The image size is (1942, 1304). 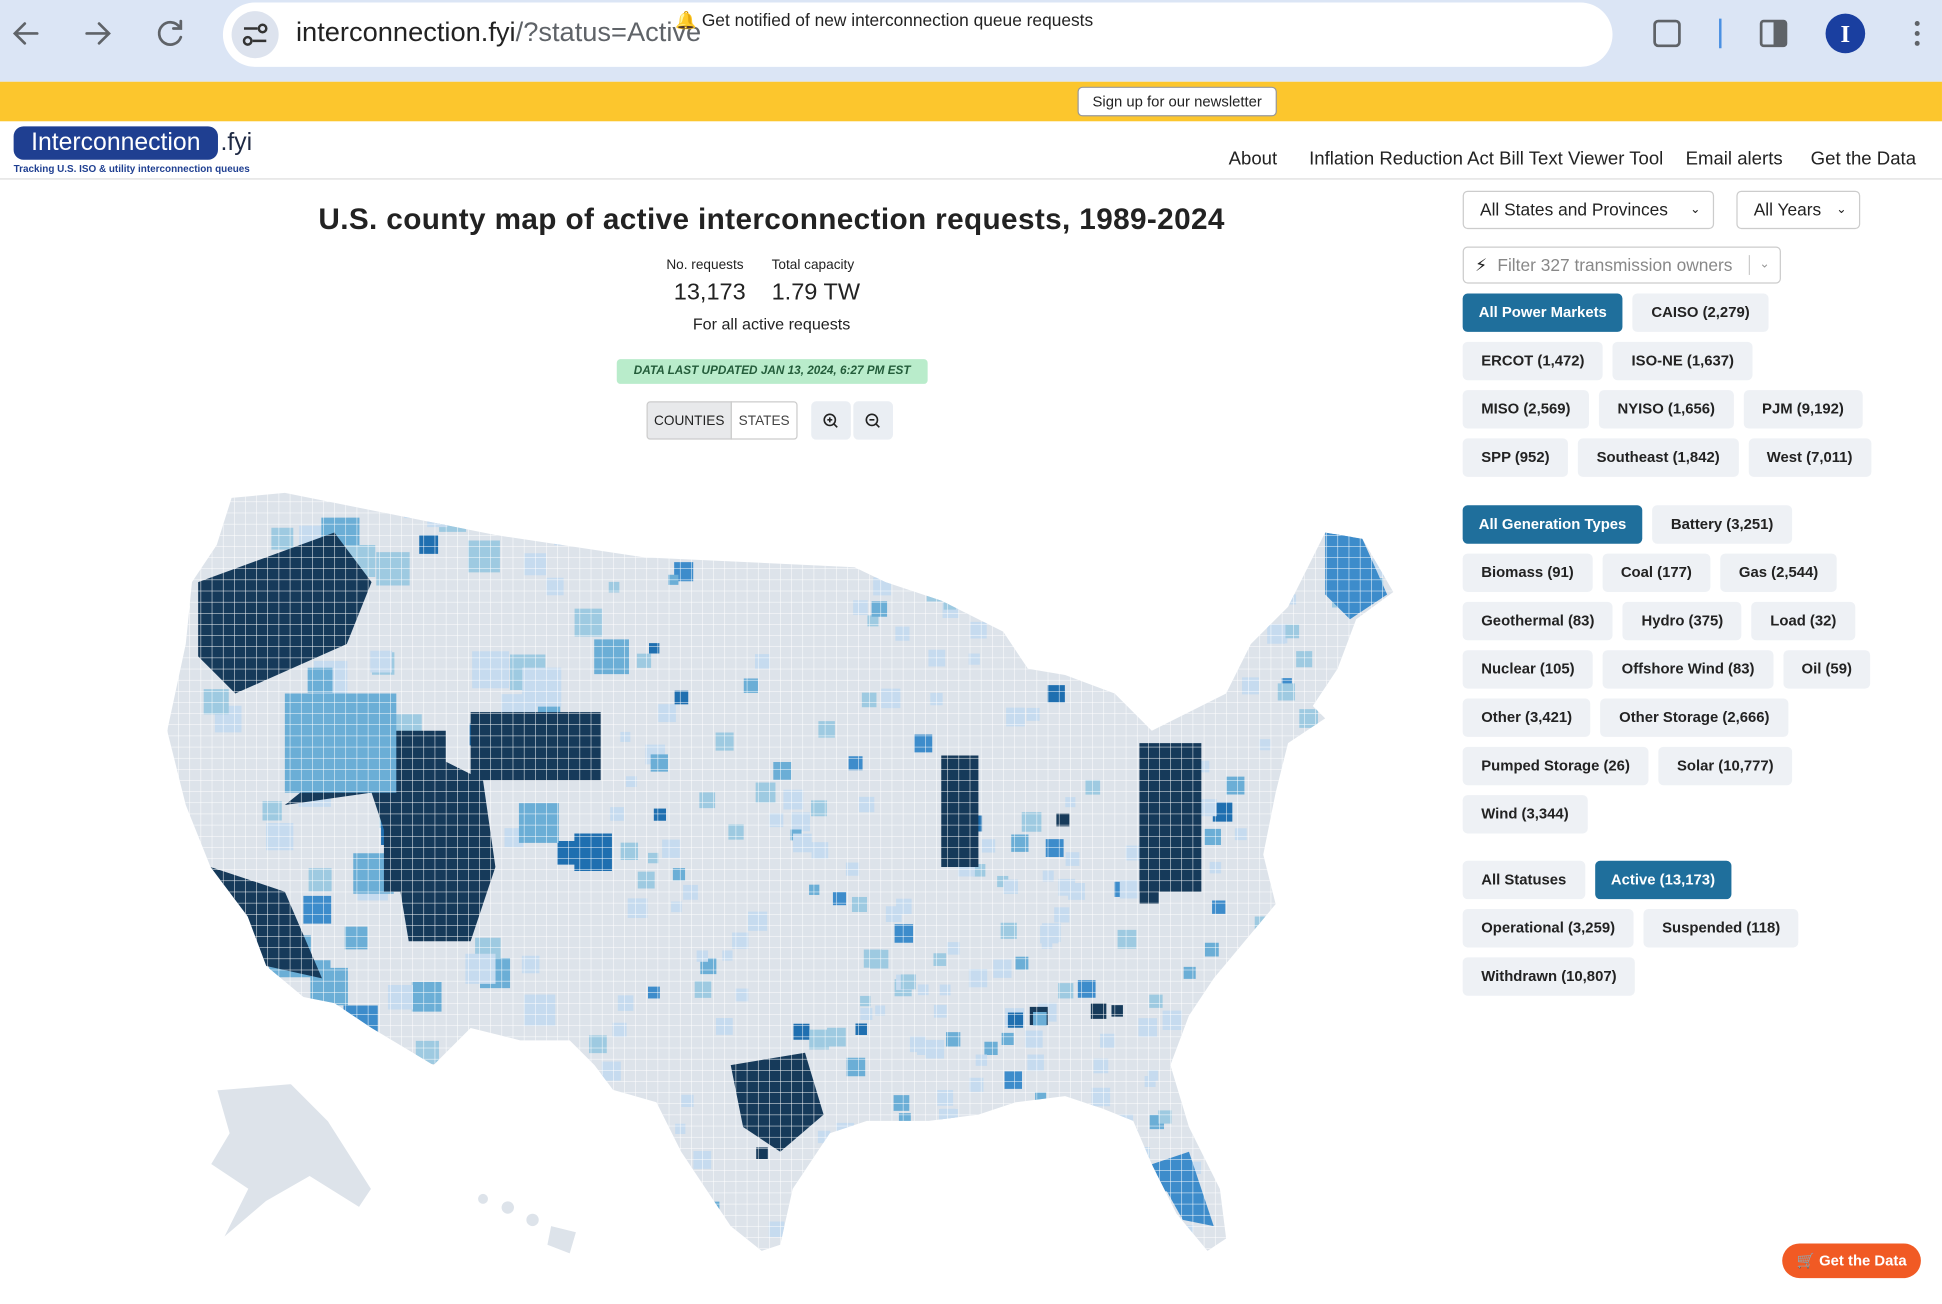 I want to click on owner-filter-input: Filter 327 transmission owners ⚡ ⌄, so click(x=1621, y=265).